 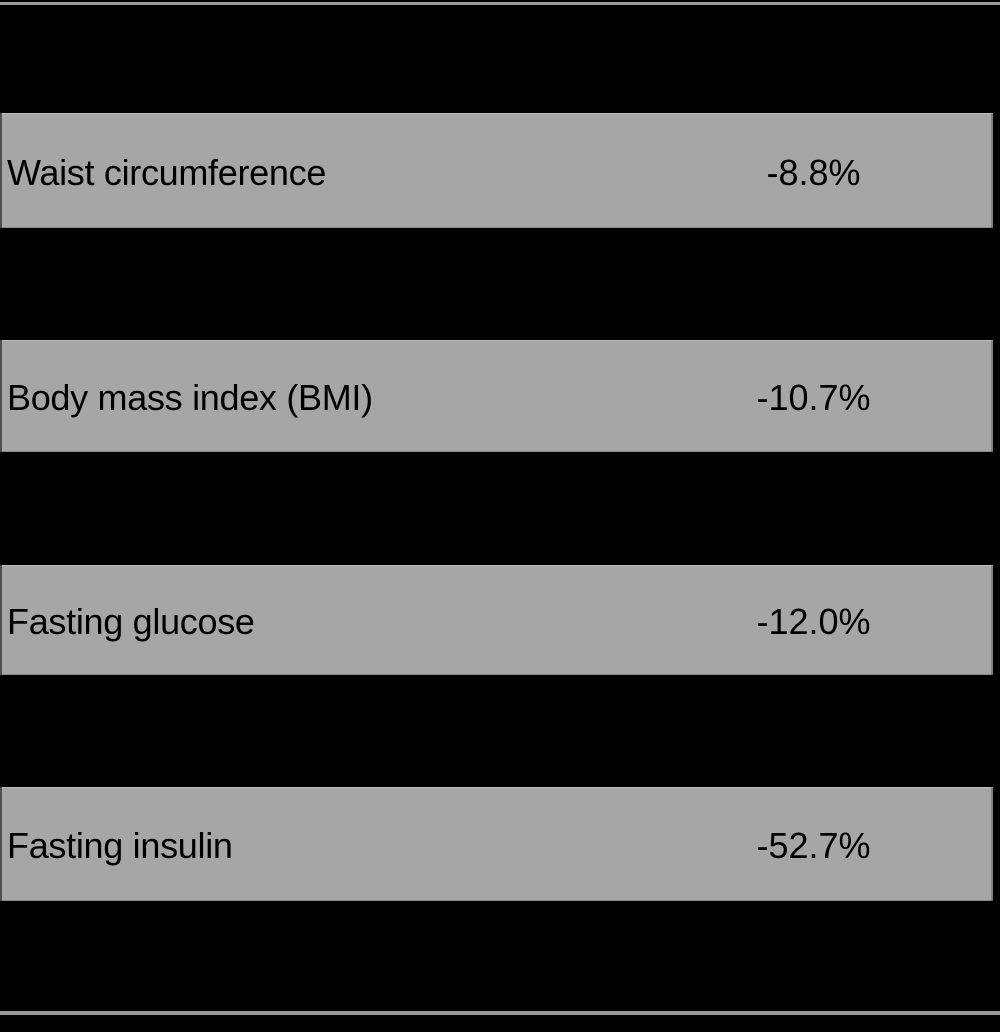 I want to click on table-bottom-rule, so click(x=500, y=1013).